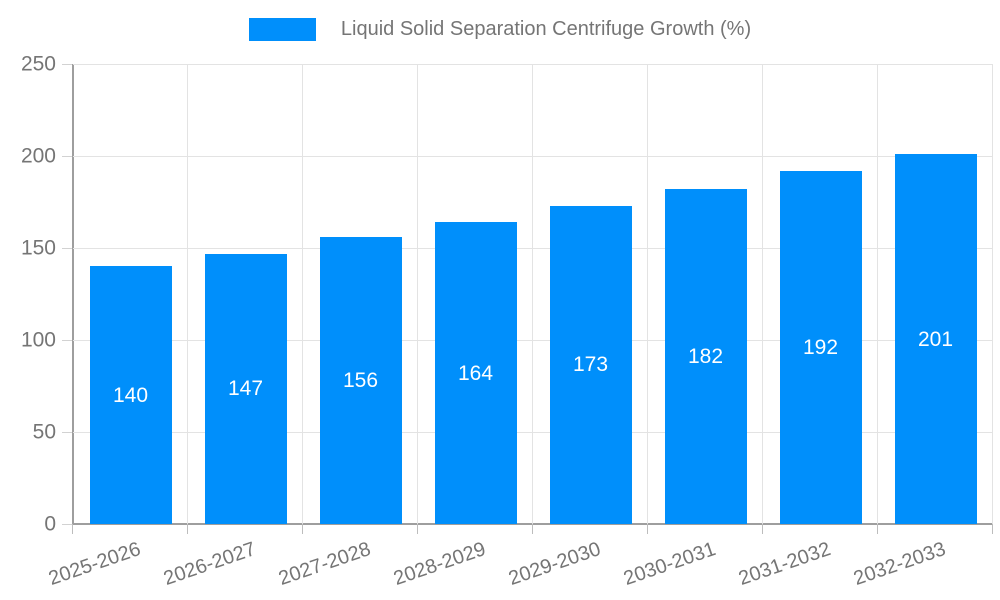 The height and width of the screenshot is (600, 1000). I want to click on bar-2028-2029: 164, so click(475, 373).